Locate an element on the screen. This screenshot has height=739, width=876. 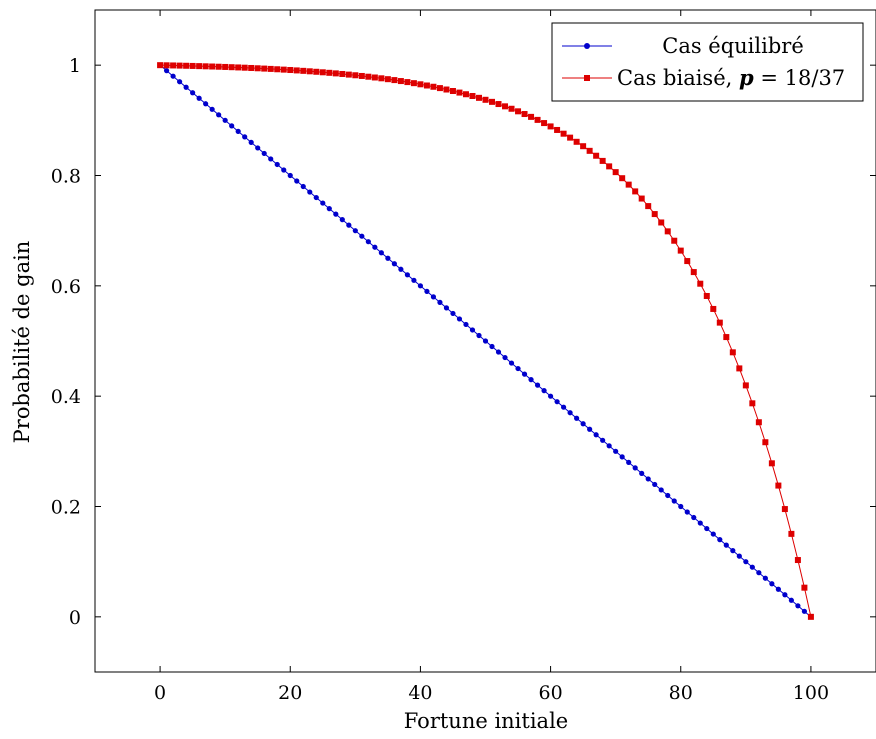
legend-label-biased-p: p is located at coordinates (746, 77).